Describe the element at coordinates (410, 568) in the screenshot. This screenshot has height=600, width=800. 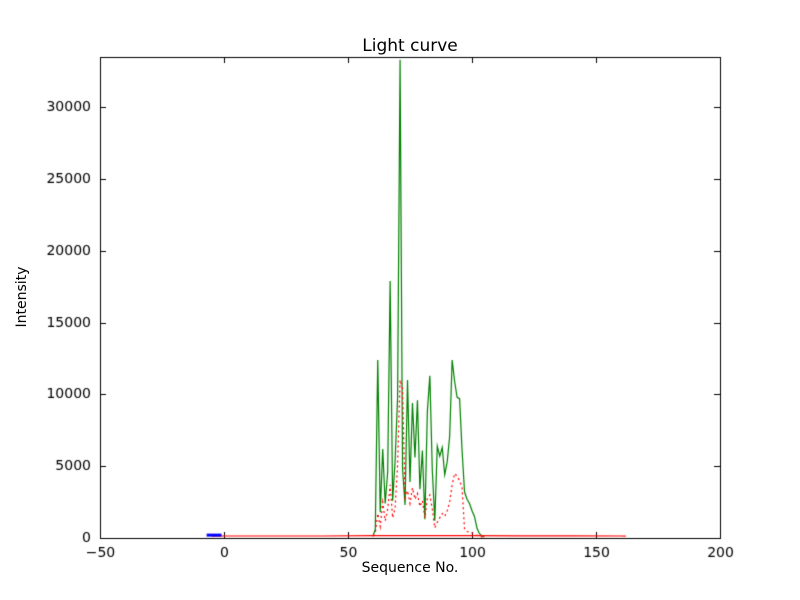
I see `x-axis-label: Sequence No.` at that location.